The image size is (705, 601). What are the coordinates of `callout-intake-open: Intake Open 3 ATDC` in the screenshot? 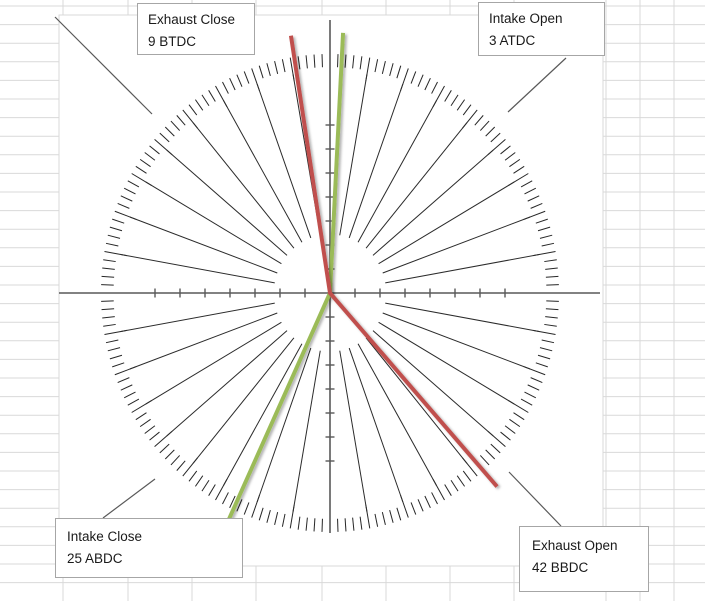 It's located at (541, 29).